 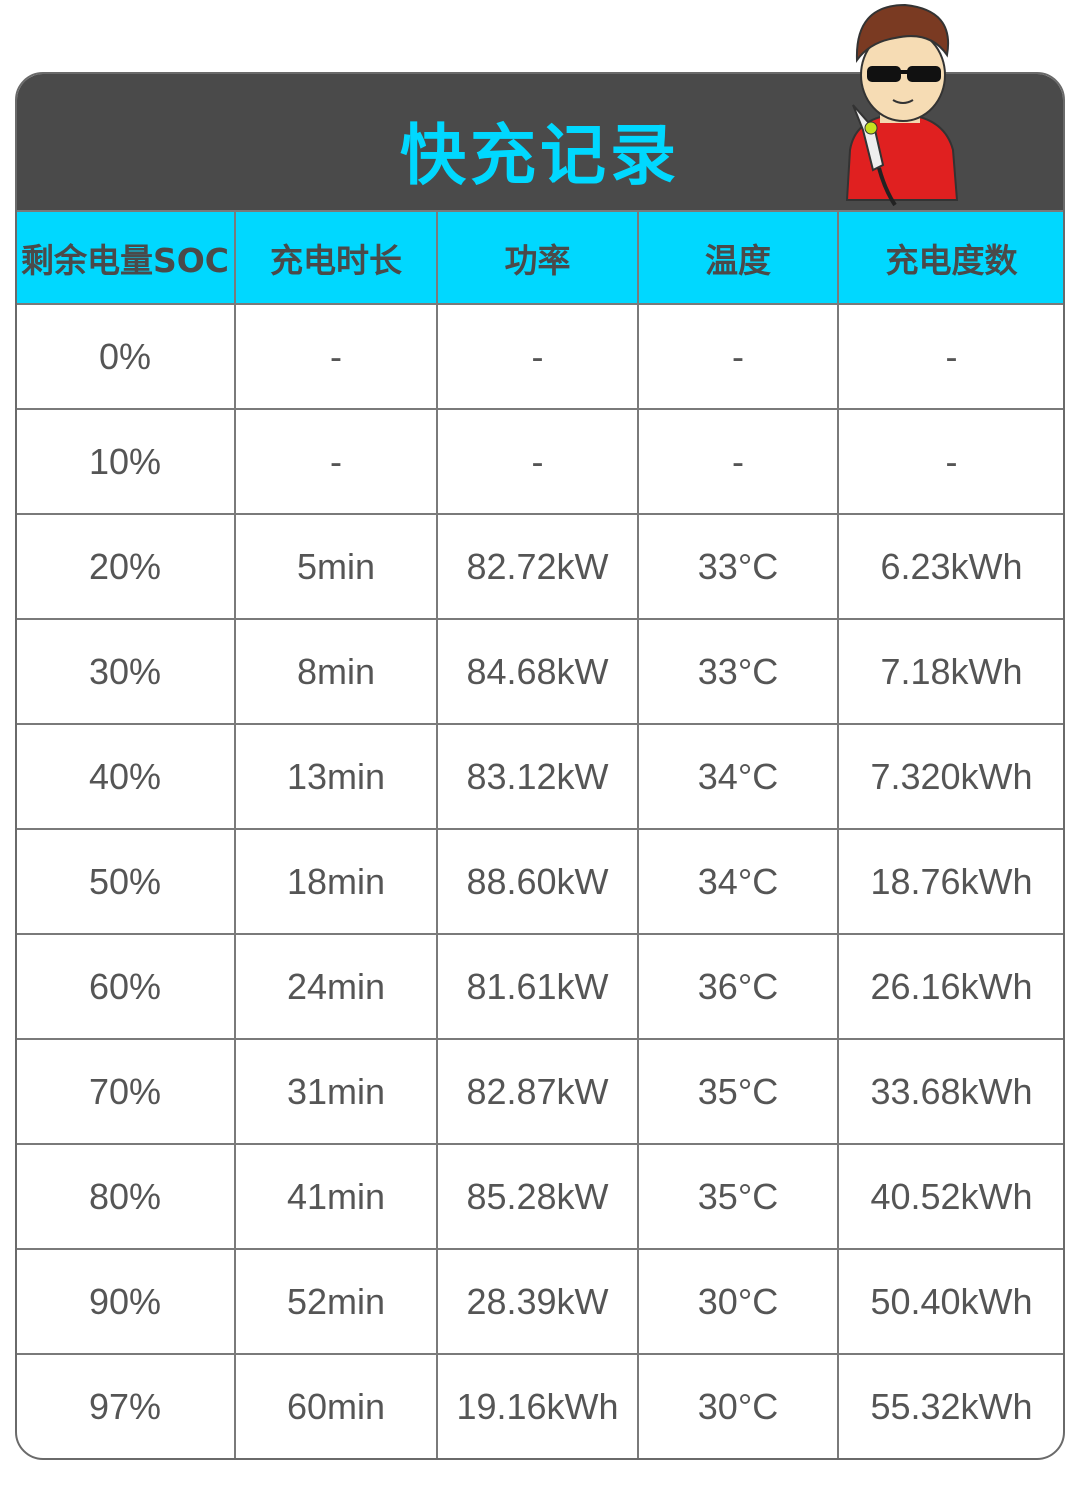 I want to click on cell-duration: 52min, so click(x=336, y=1301).